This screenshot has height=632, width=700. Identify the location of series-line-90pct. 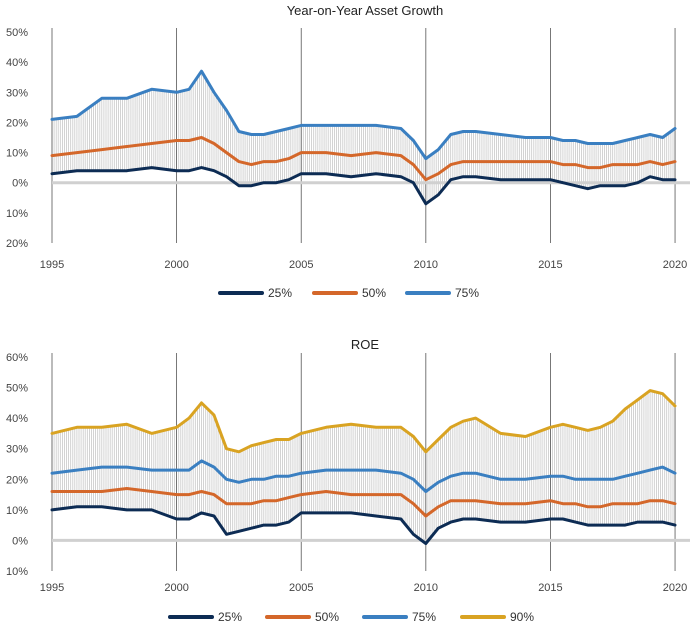
(363, 421).